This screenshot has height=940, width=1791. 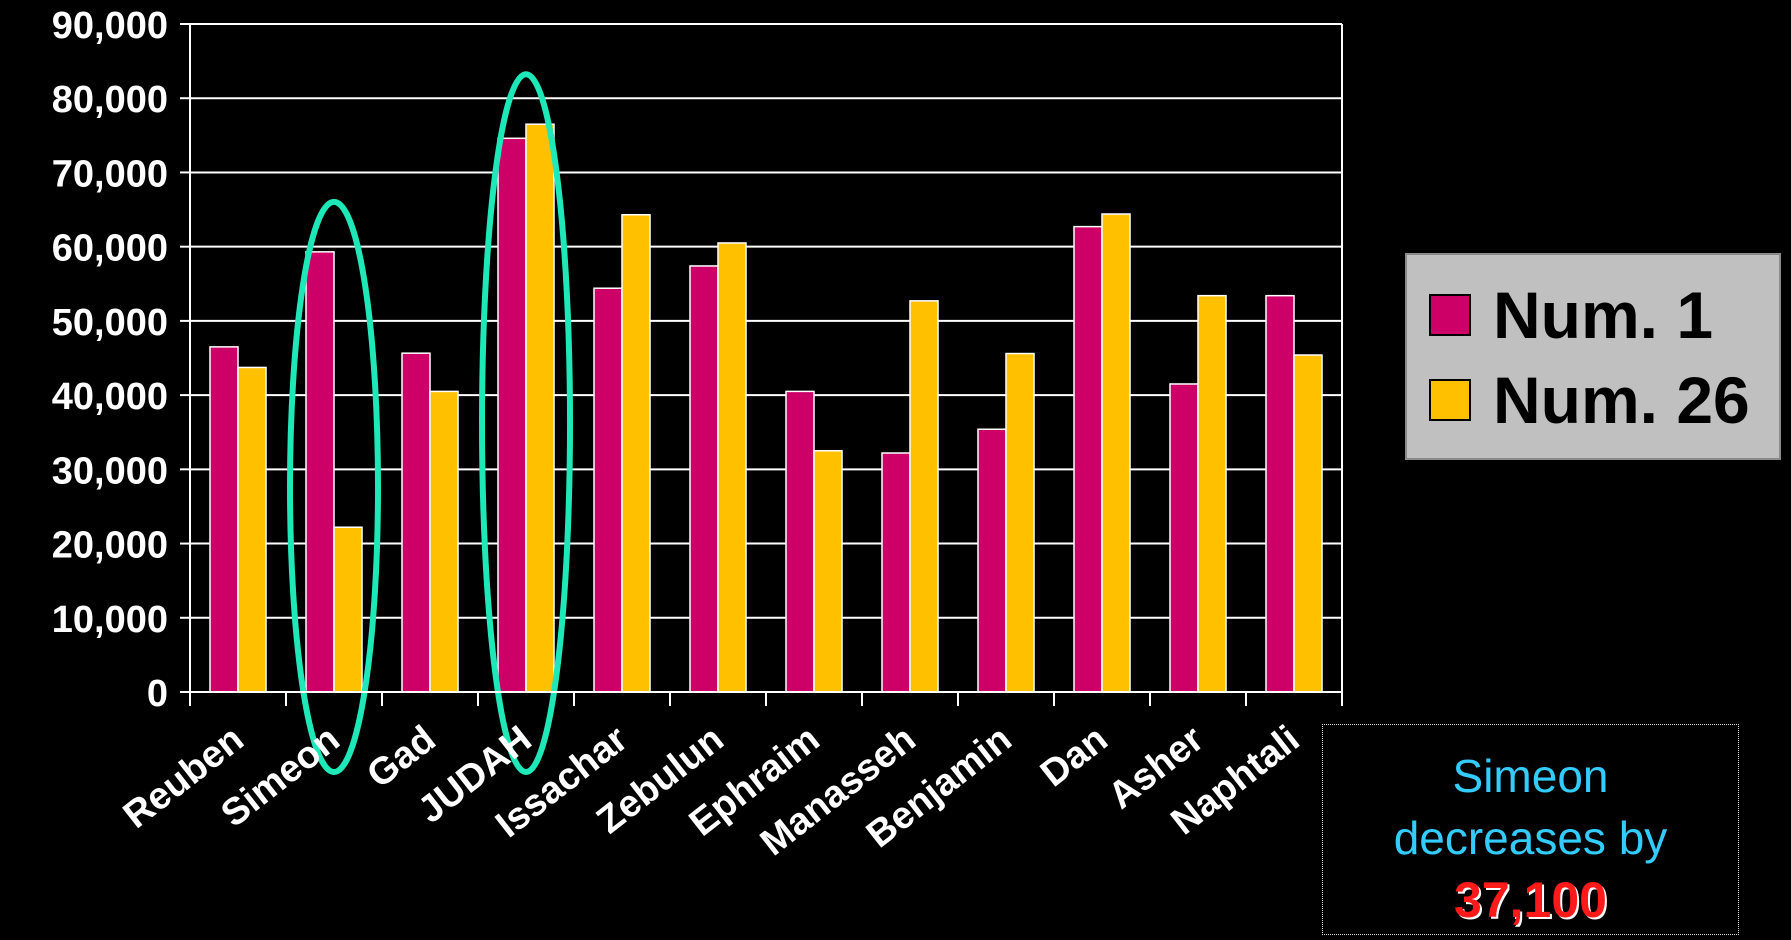 What do you see at coordinates (110, 397) in the screenshot?
I see `y-tick-label: 40,000` at bounding box center [110, 397].